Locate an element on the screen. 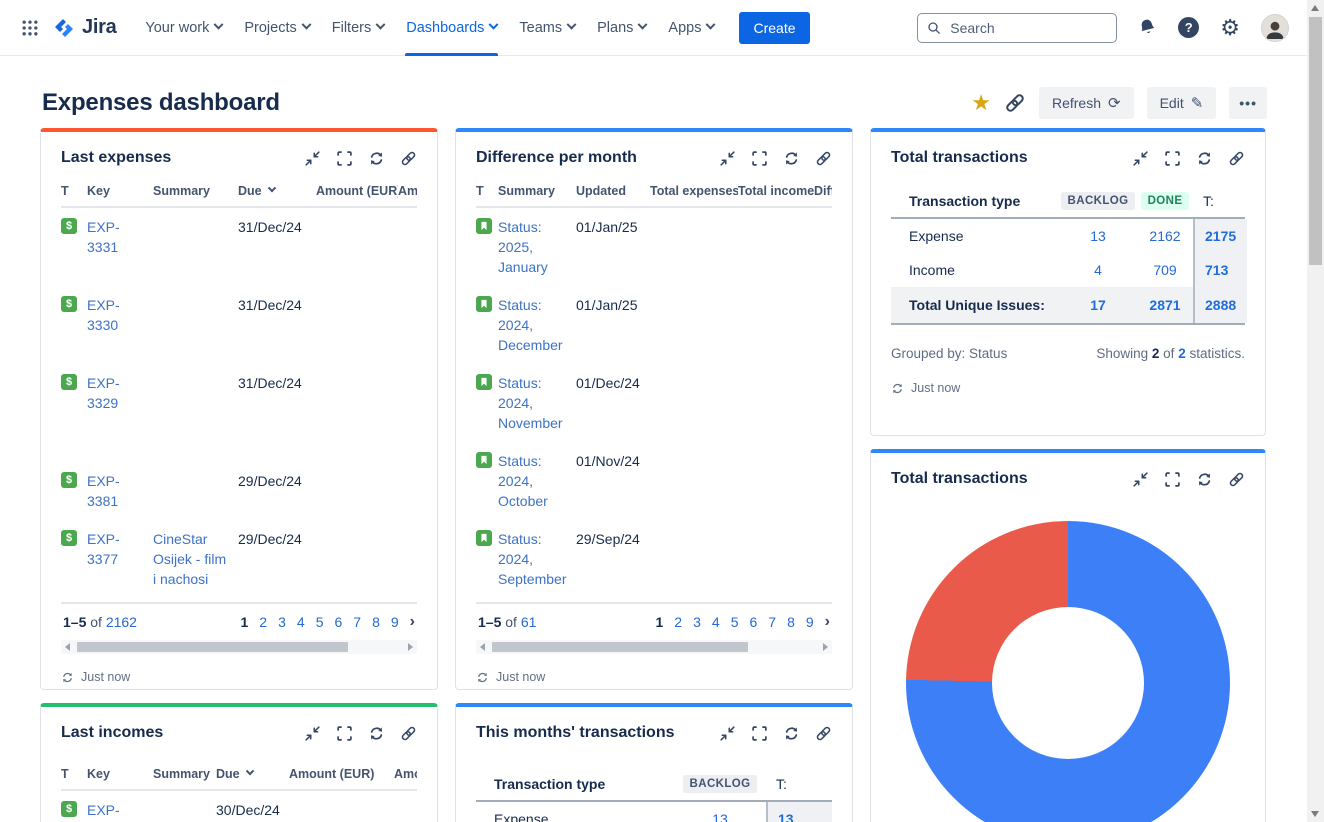 The width and height of the screenshot is (1324, 822). jira-logo: Jira is located at coordinates (84, 28).